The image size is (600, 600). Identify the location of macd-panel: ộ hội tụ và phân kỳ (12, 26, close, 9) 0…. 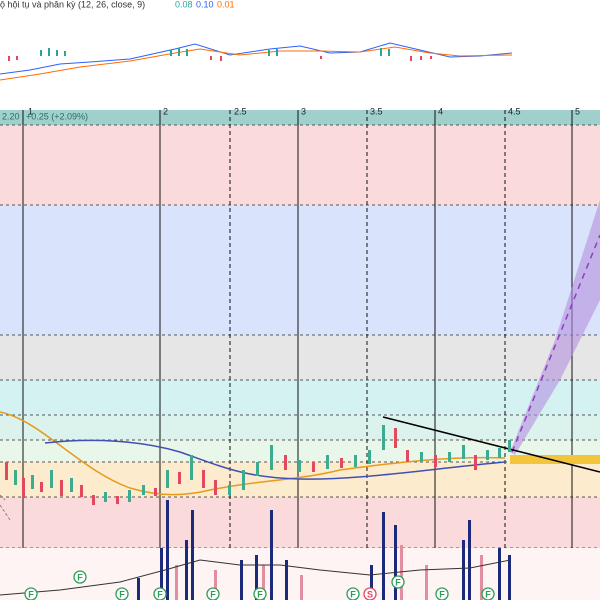
(256, 40).